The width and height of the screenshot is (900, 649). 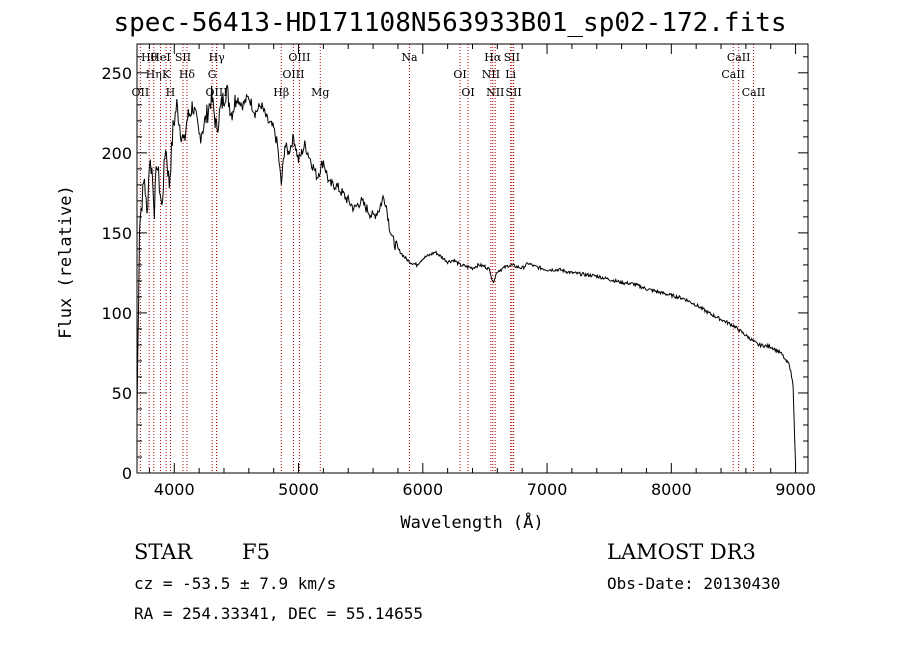 What do you see at coordinates (281, 92) in the screenshot?
I see `line-marker-label: Hβ` at bounding box center [281, 92].